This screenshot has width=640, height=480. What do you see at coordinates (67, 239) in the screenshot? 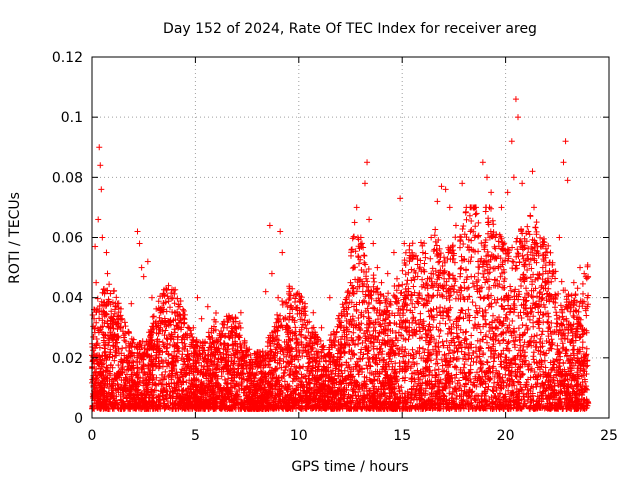
I see `y-tick-label: 0.06` at bounding box center [67, 239].